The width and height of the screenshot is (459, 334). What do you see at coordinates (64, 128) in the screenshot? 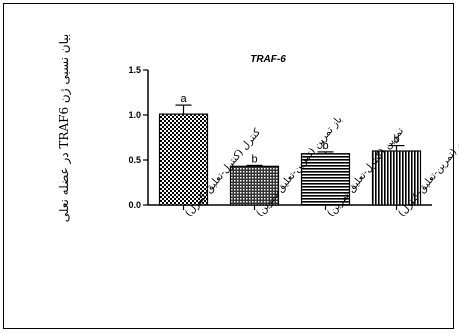
I see `y-axis-label: بیان نسبی ژن TRAF6 در عضله نعلی` at bounding box center [64, 128].